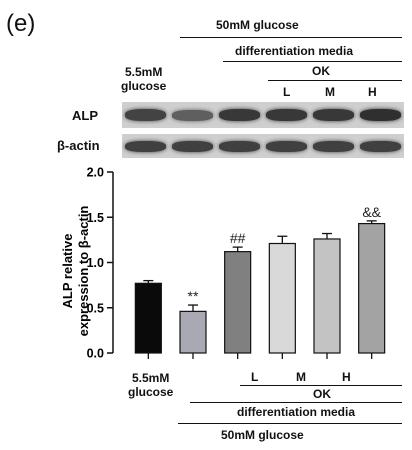  I want to click on top-glucose-high-line, so click(291, 37).